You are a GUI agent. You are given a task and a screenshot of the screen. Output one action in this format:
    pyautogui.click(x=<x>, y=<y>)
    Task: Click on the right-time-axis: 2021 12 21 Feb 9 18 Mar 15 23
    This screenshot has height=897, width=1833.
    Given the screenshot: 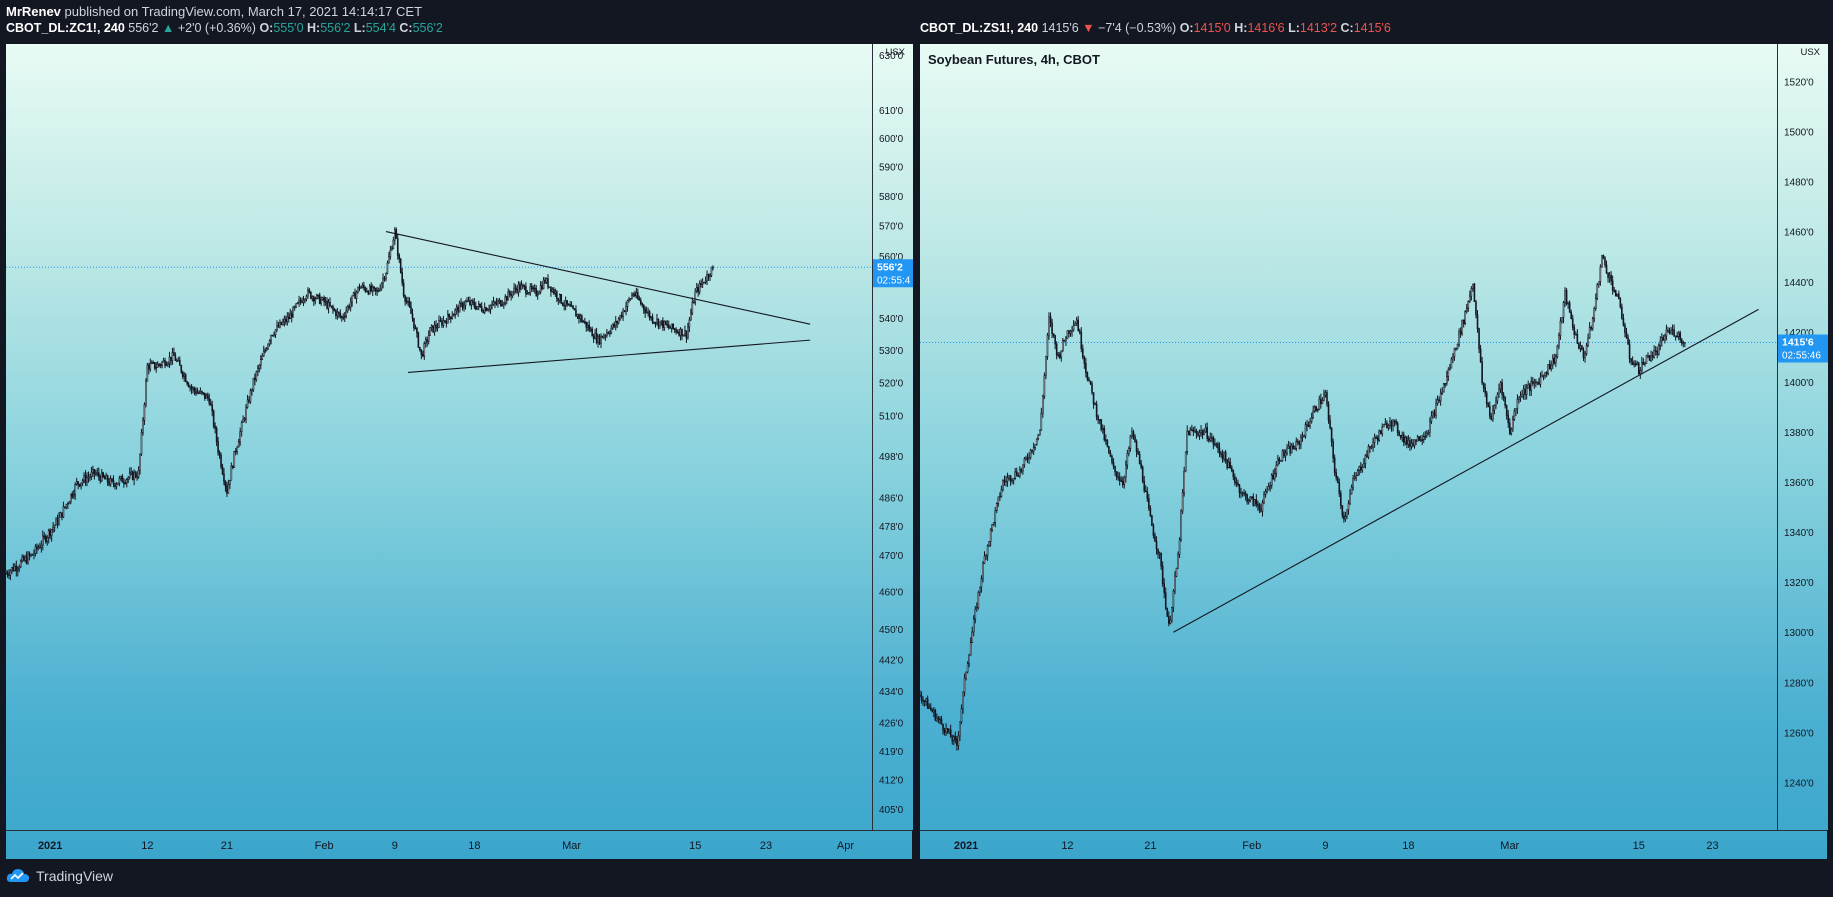 What is the action you would take?
    pyautogui.click(x=1373, y=844)
    